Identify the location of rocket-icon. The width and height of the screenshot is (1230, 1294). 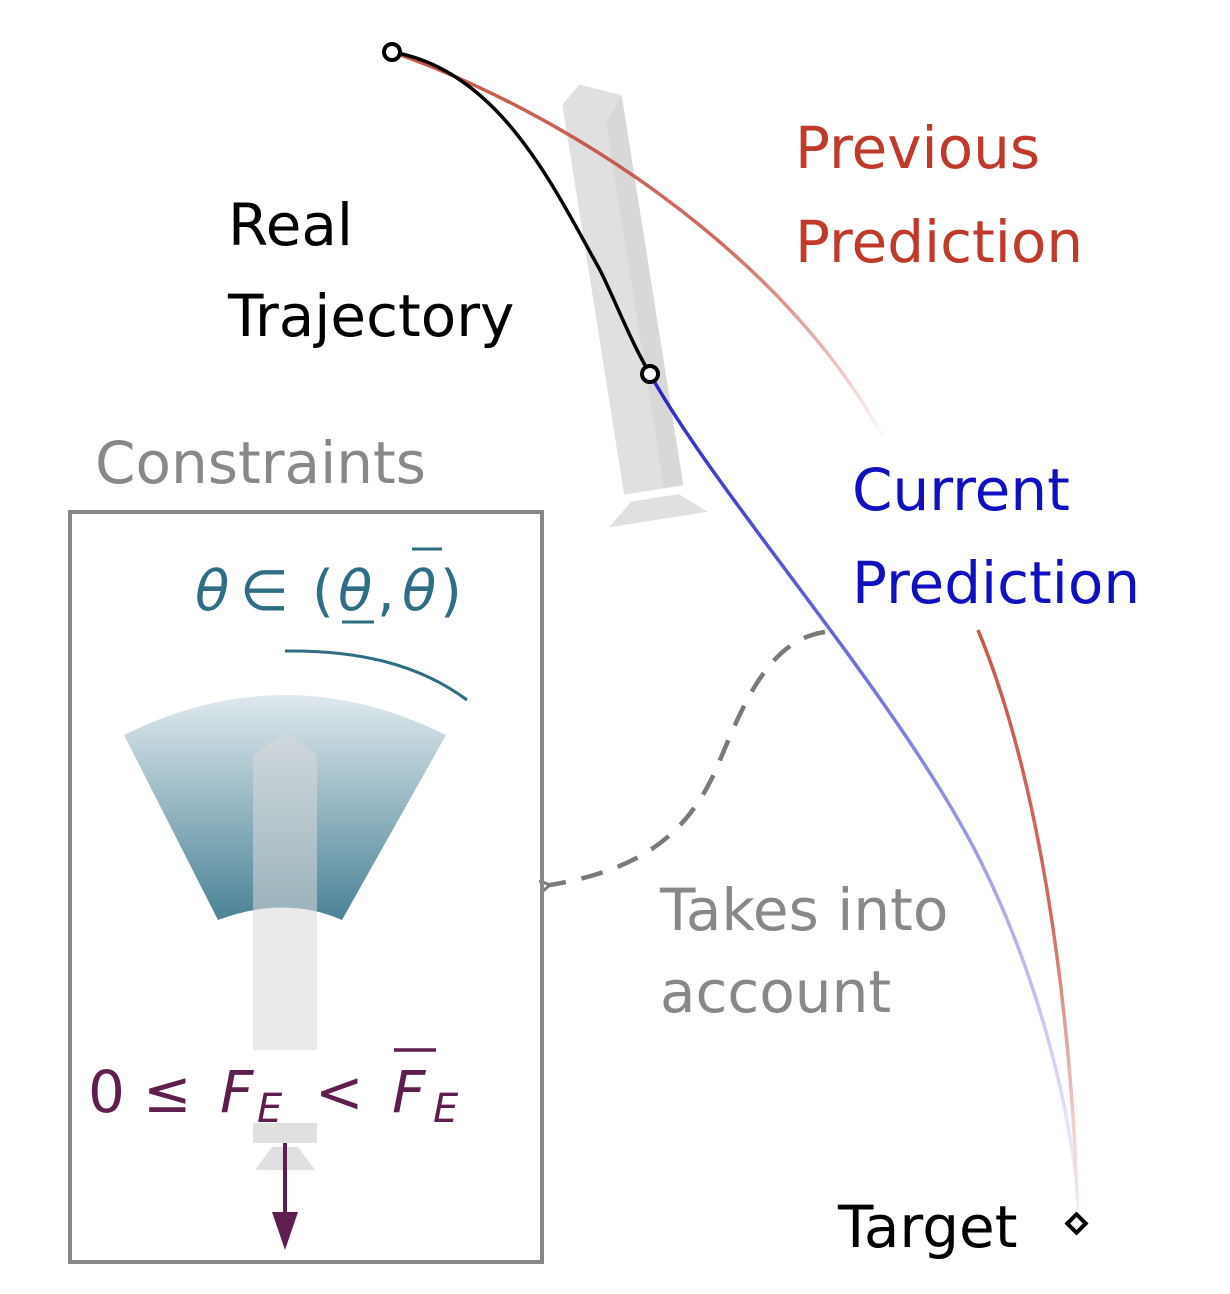
(635, 306).